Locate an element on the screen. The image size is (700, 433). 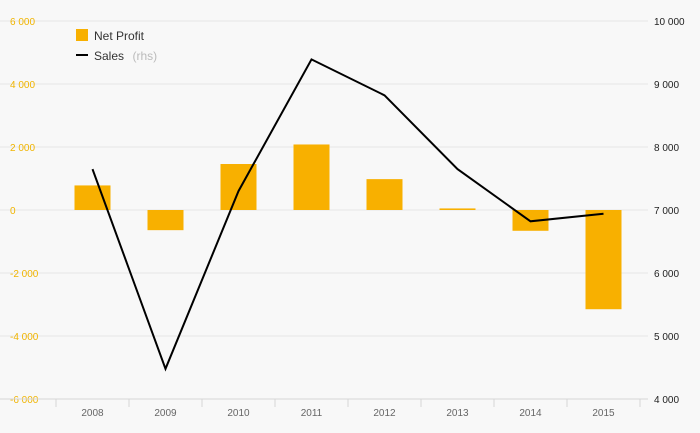
x-tick-label: 2013 is located at coordinates (457, 413).